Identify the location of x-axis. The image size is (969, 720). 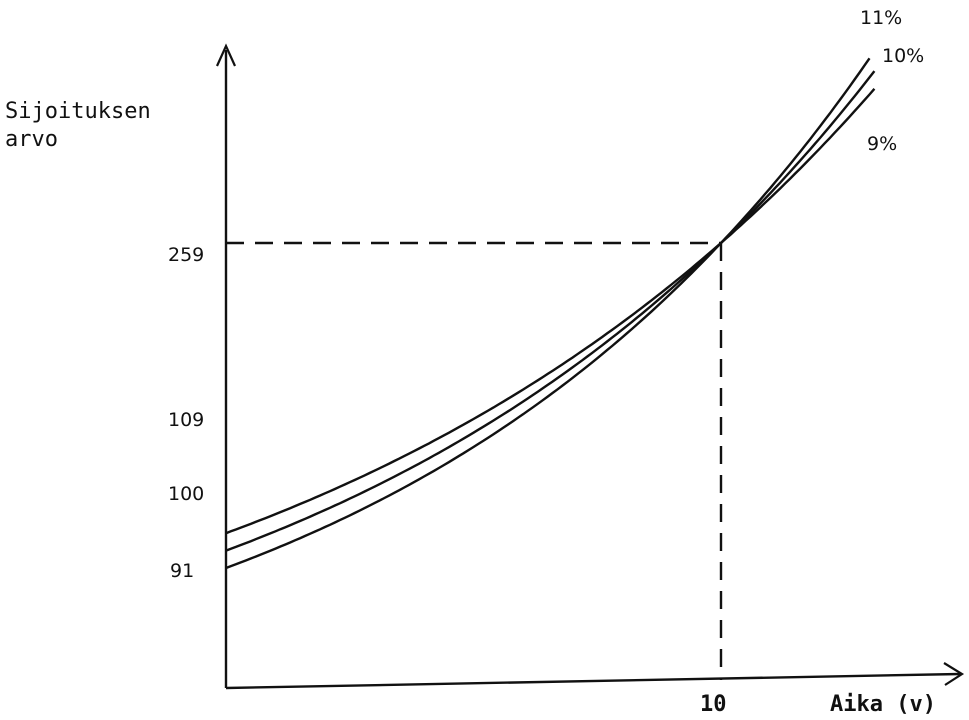
(593, 681).